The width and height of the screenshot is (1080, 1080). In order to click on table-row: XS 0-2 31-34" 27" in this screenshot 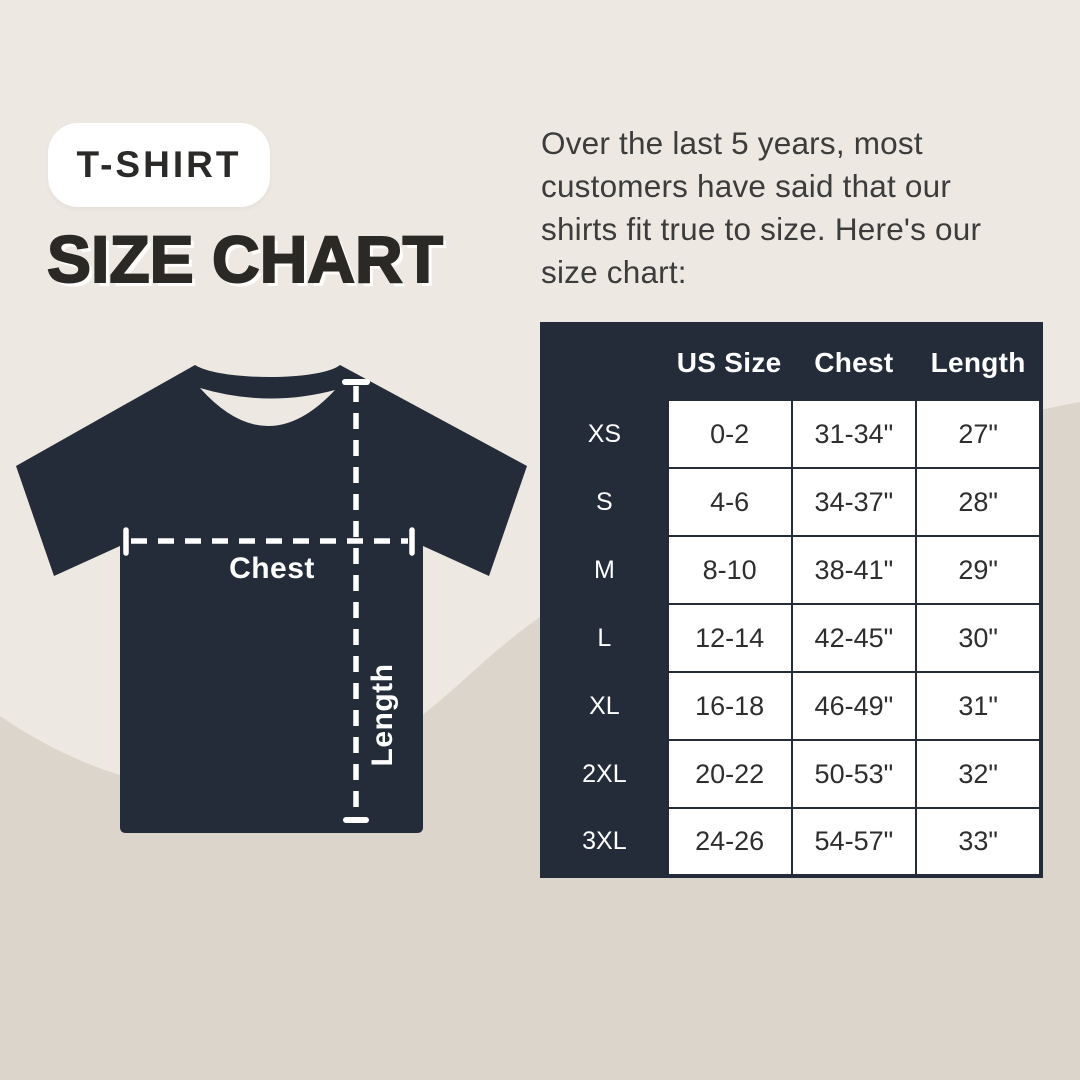, I will do `click(791, 434)`.